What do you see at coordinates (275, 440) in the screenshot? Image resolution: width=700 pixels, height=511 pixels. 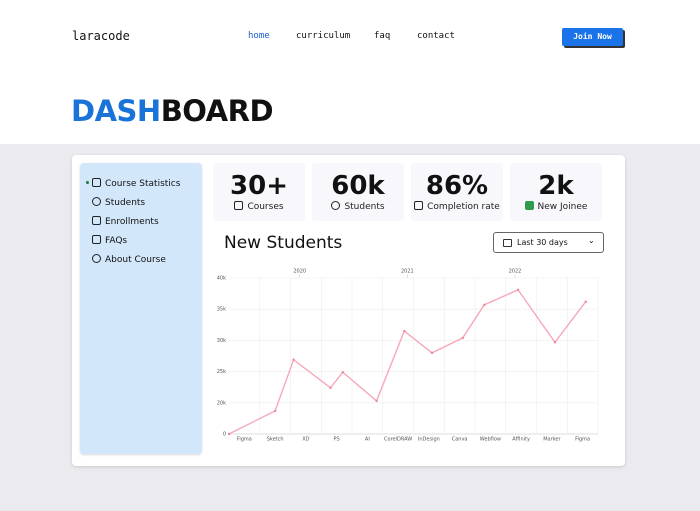 I see `x-tick-label: Sketch` at bounding box center [275, 440].